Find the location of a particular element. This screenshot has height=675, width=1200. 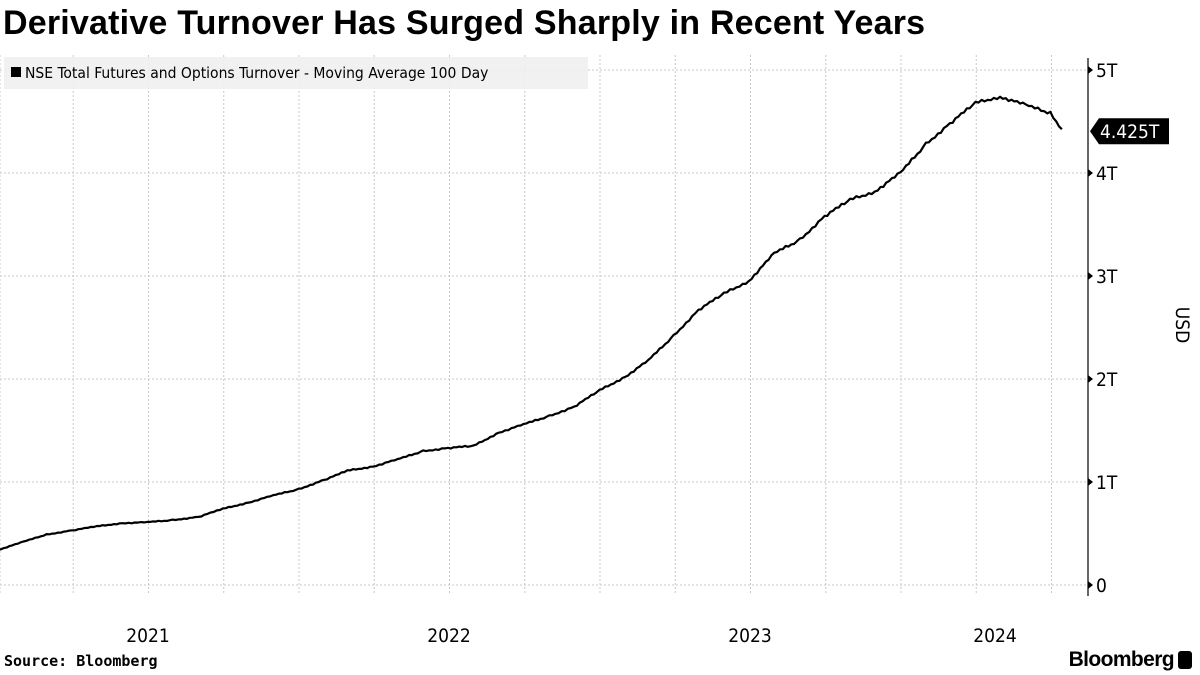

last-value-text: 4.425T is located at coordinates (1130, 132).